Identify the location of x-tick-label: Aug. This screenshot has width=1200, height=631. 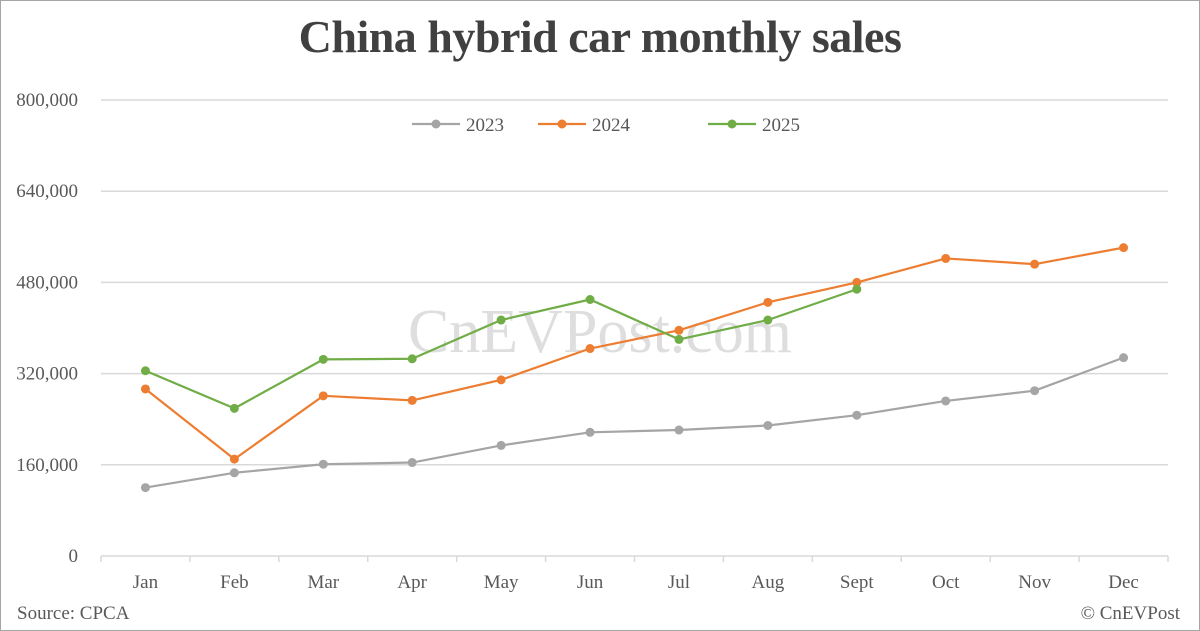
(768, 582).